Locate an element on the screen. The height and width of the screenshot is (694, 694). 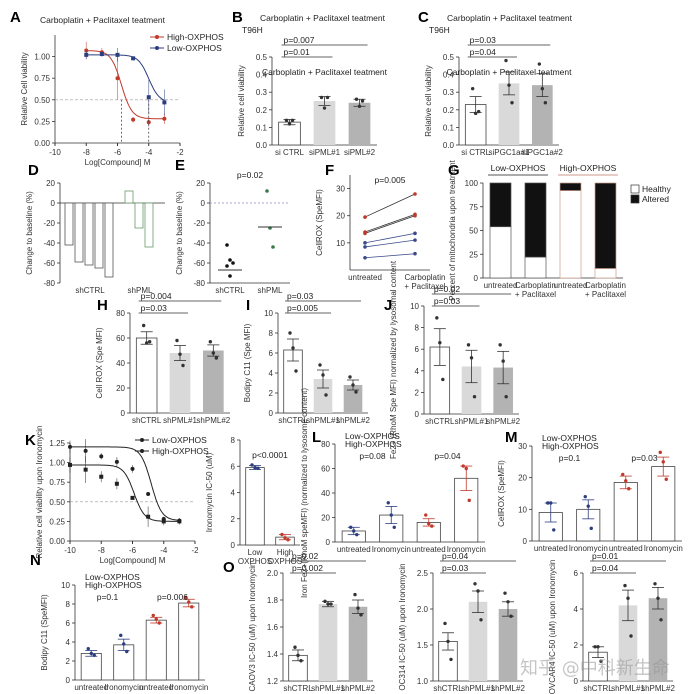
y-tick-label: 8 is located at coordinates (68, 604).